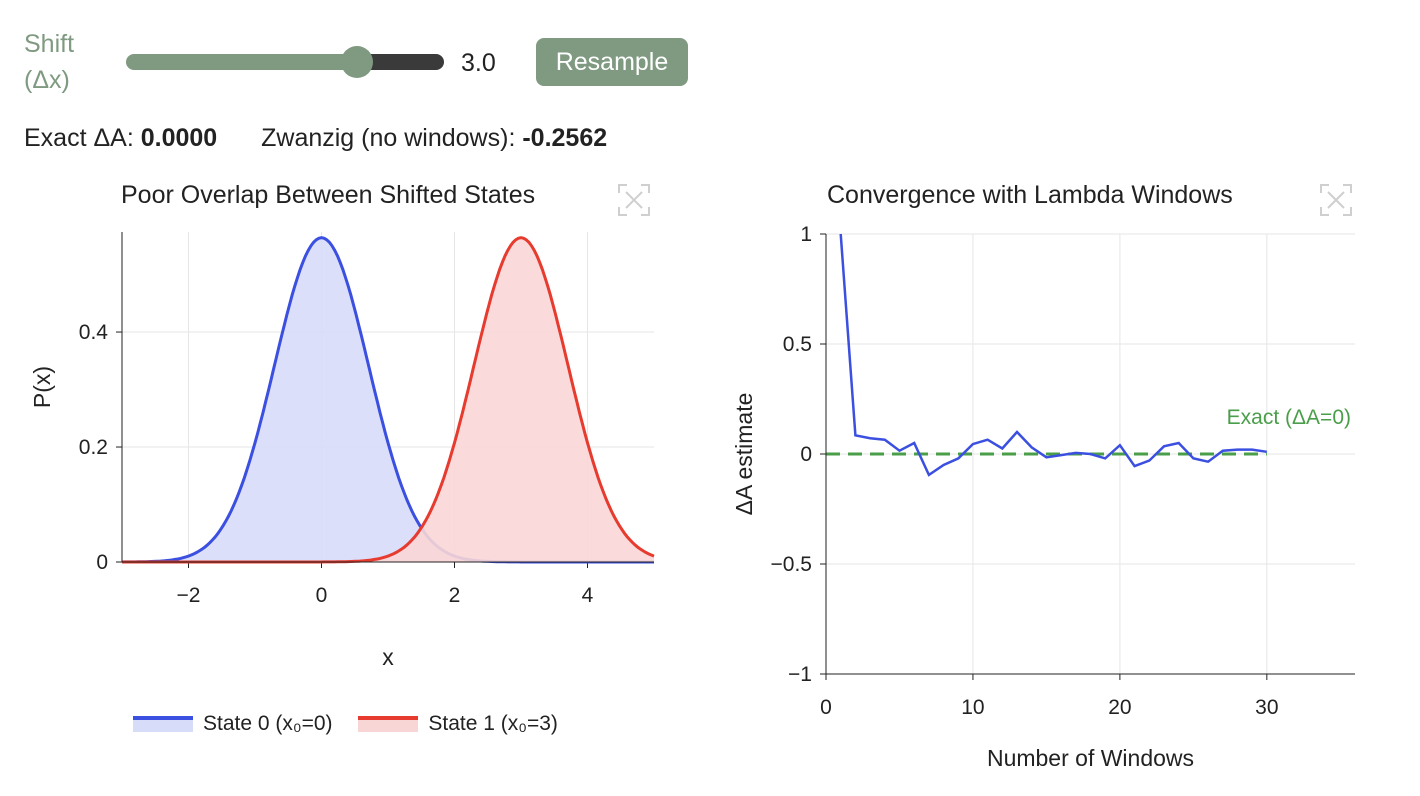 The height and width of the screenshot is (796, 1420). Describe the element at coordinates (388, 657) in the screenshot. I see `chart1-xlabel: x` at that location.